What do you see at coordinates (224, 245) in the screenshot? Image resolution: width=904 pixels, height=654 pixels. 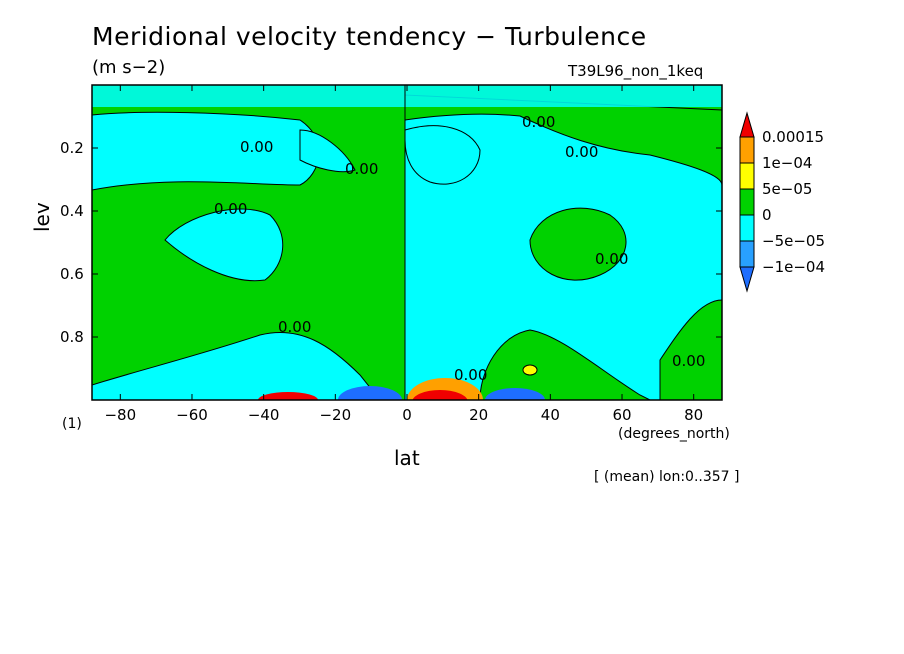 I see `field-cyan-sh-cell` at bounding box center [224, 245].